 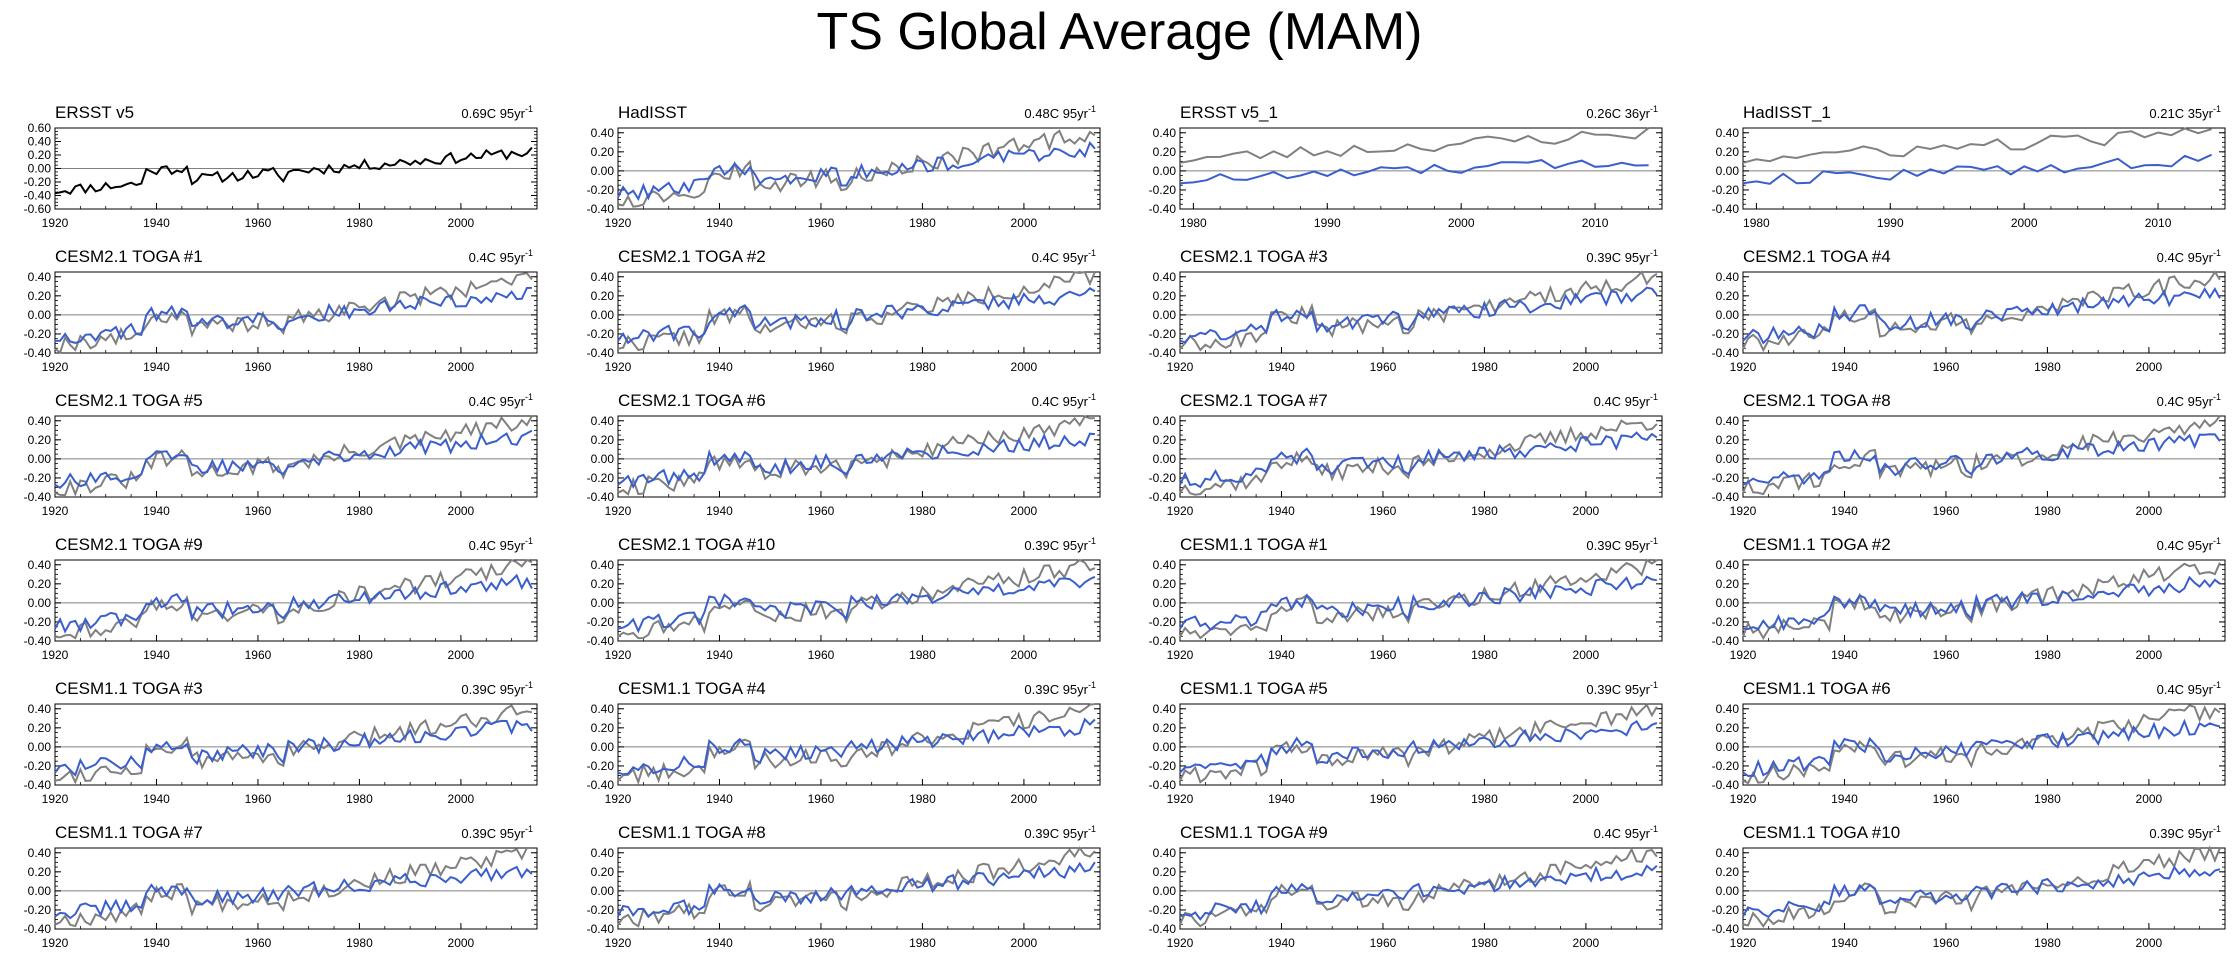 What do you see at coordinates (1119, 32) in the screenshot?
I see `page-title: TS Global Average (MAM)` at bounding box center [1119, 32].